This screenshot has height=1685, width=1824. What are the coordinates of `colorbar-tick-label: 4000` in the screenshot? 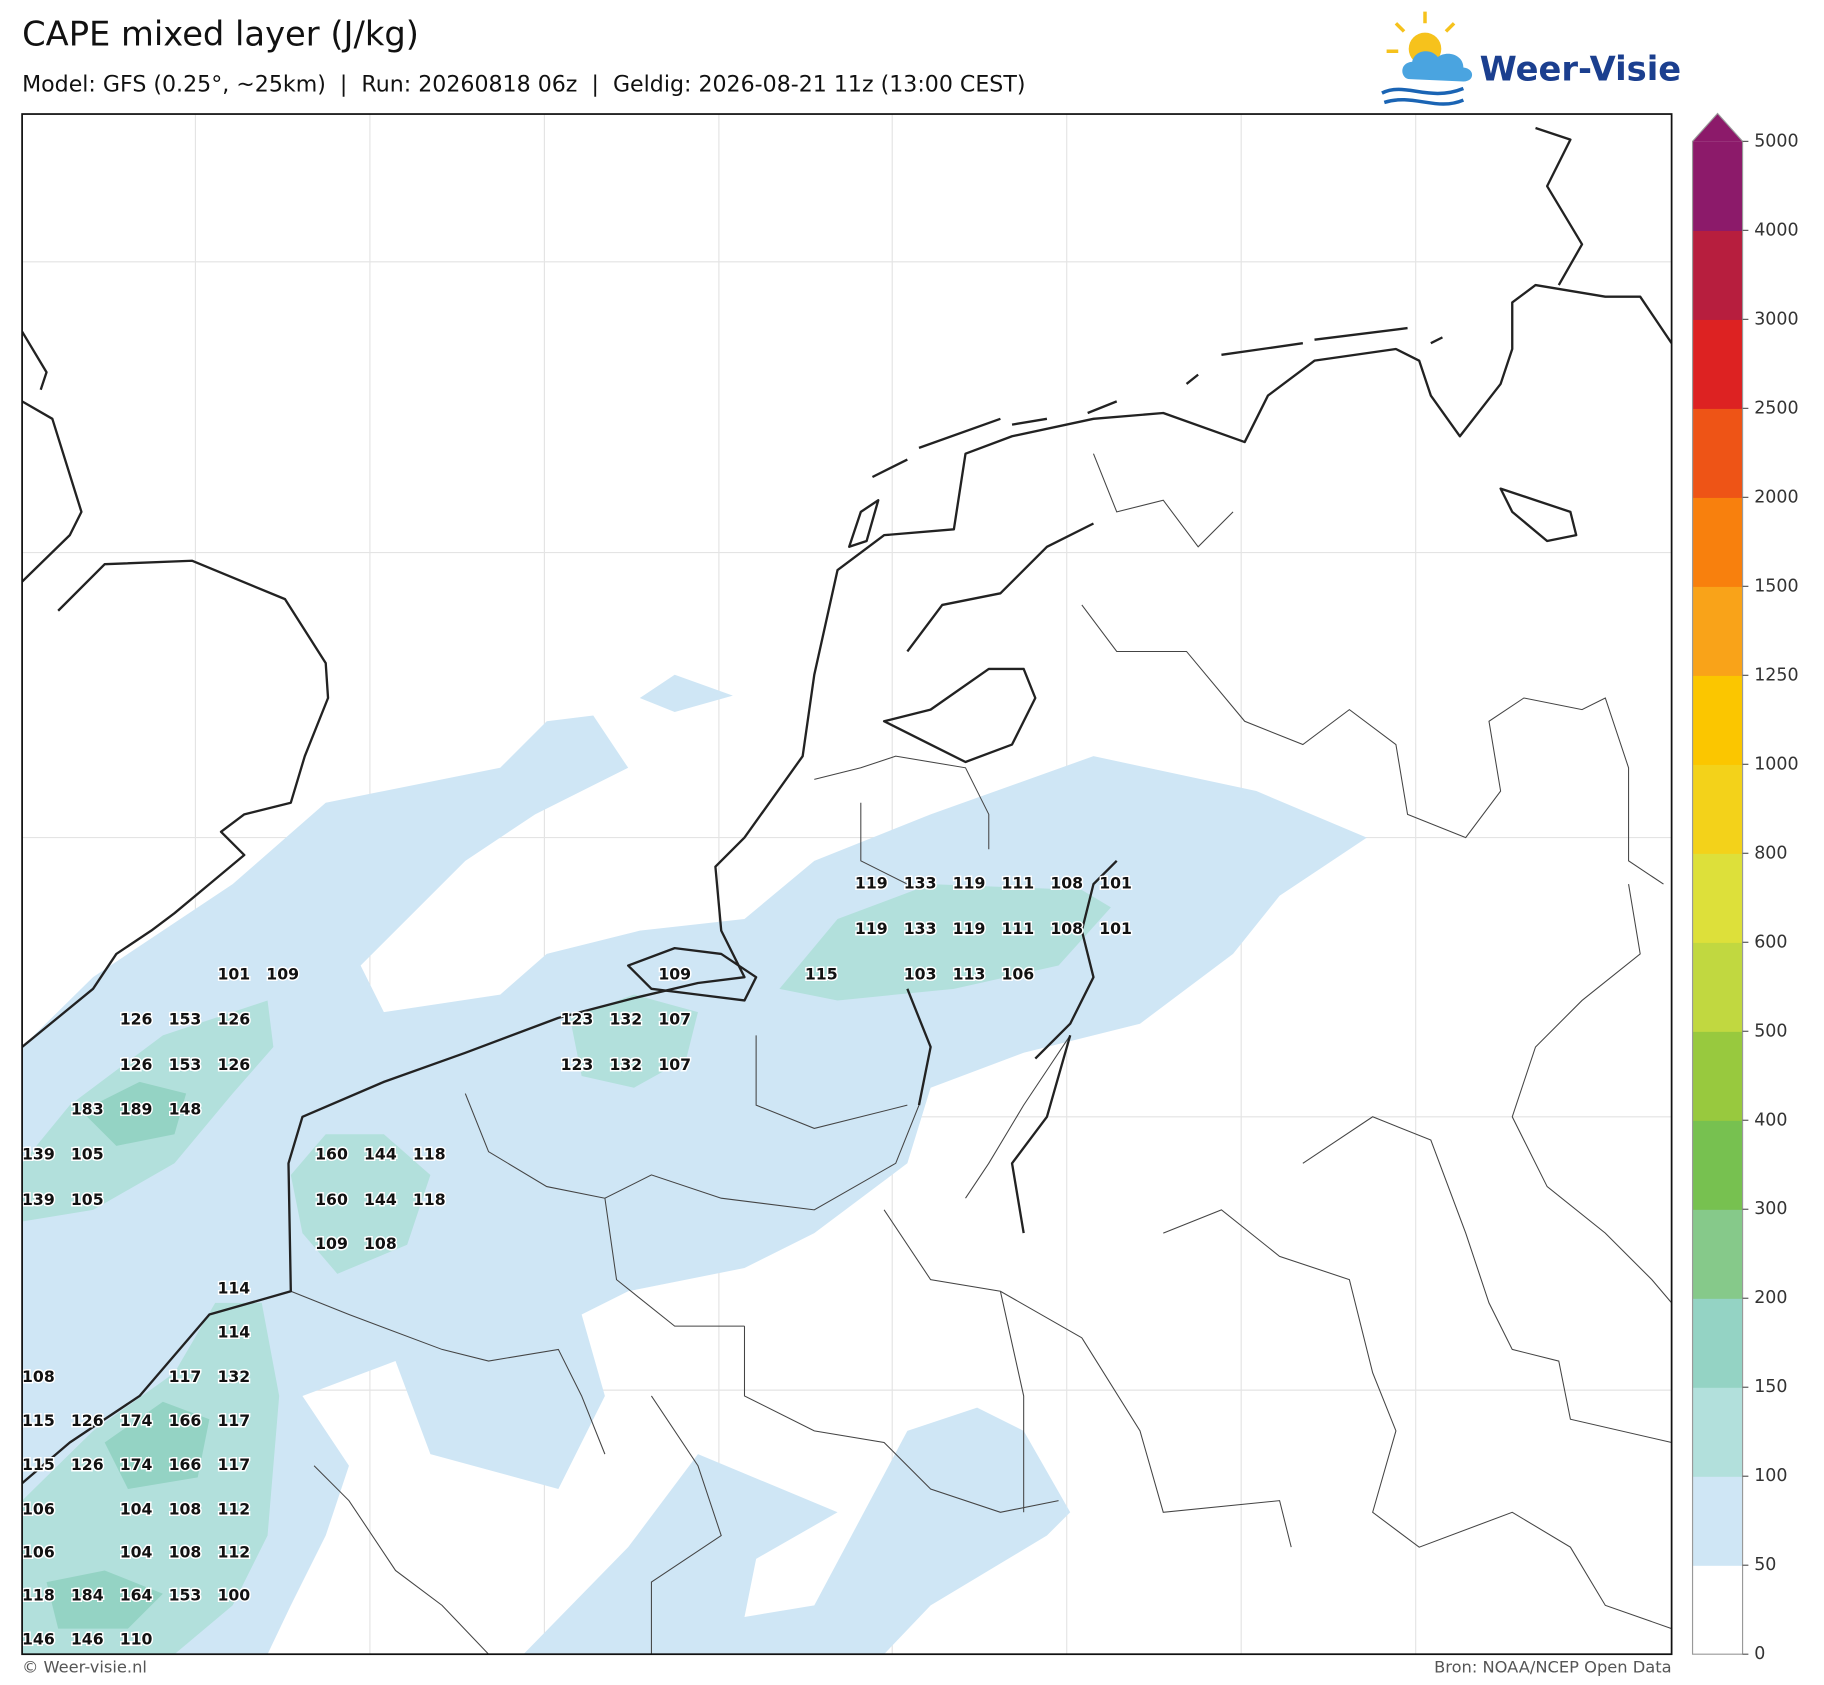 It's located at (1776, 230).